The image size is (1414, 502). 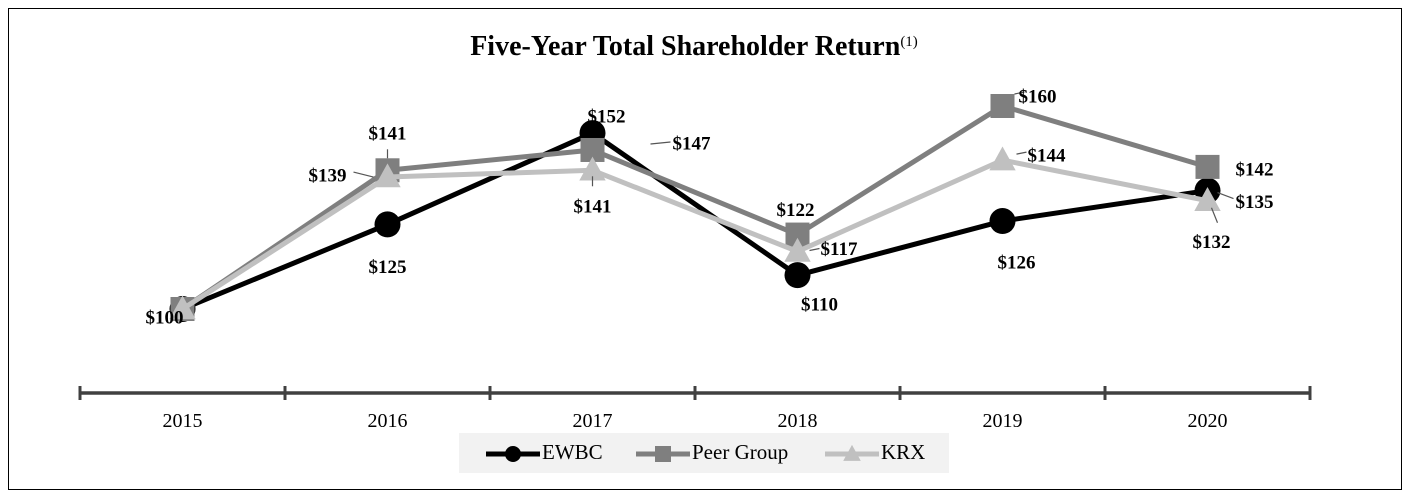 What do you see at coordinates (1002, 106) in the screenshot?
I see `point-peer-group-2019` at bounding box center [1002, 106].